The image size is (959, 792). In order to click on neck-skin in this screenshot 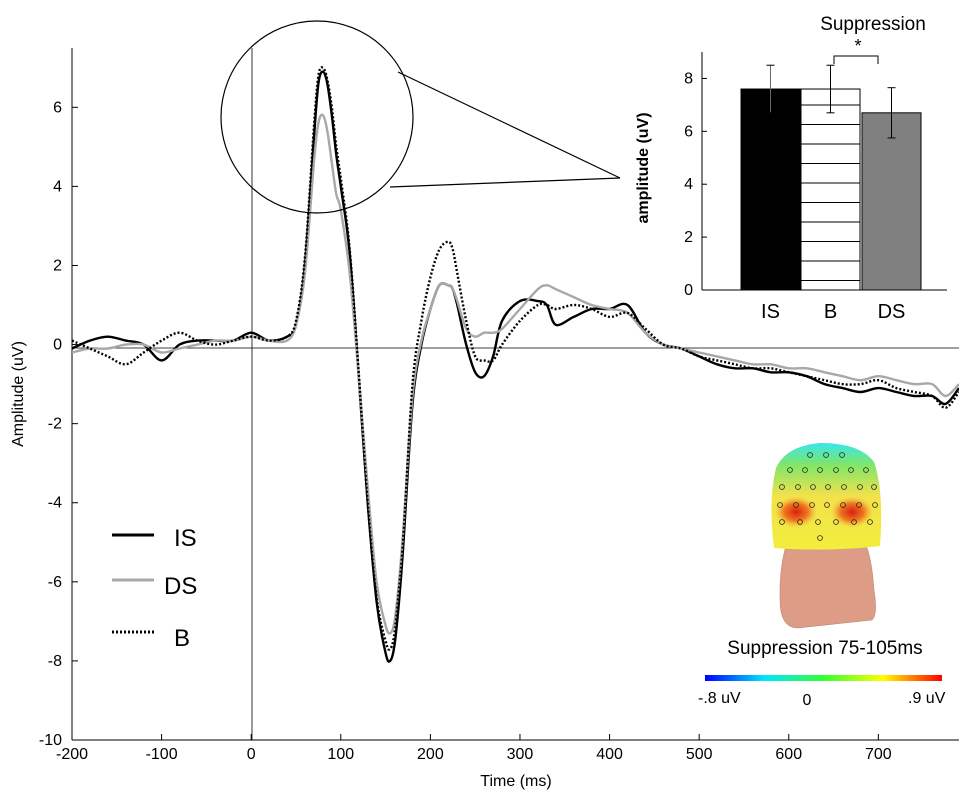, I will do `click(827, 586)`.